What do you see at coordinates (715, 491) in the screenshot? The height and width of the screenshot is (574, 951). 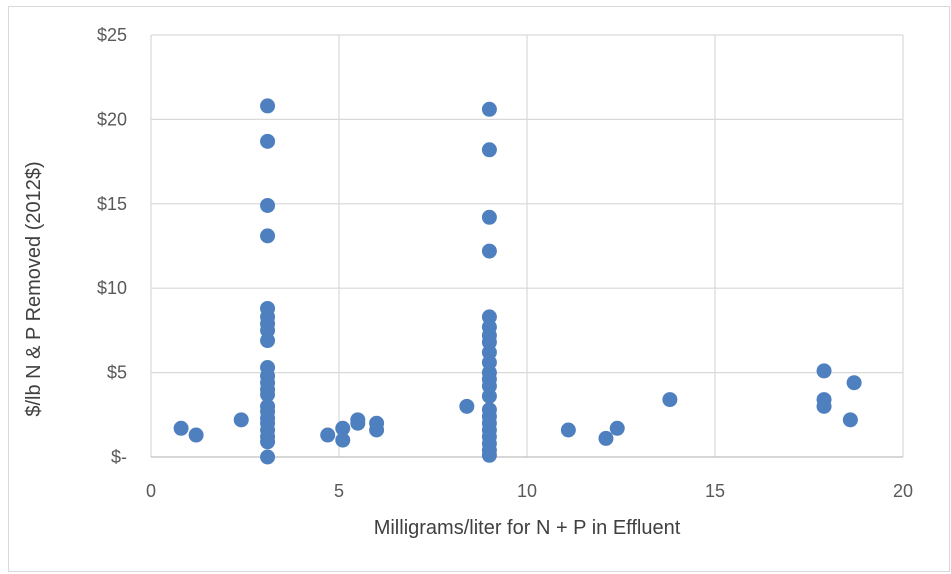 I see `x-tick-label: 15` at bounding box center [715, 491].